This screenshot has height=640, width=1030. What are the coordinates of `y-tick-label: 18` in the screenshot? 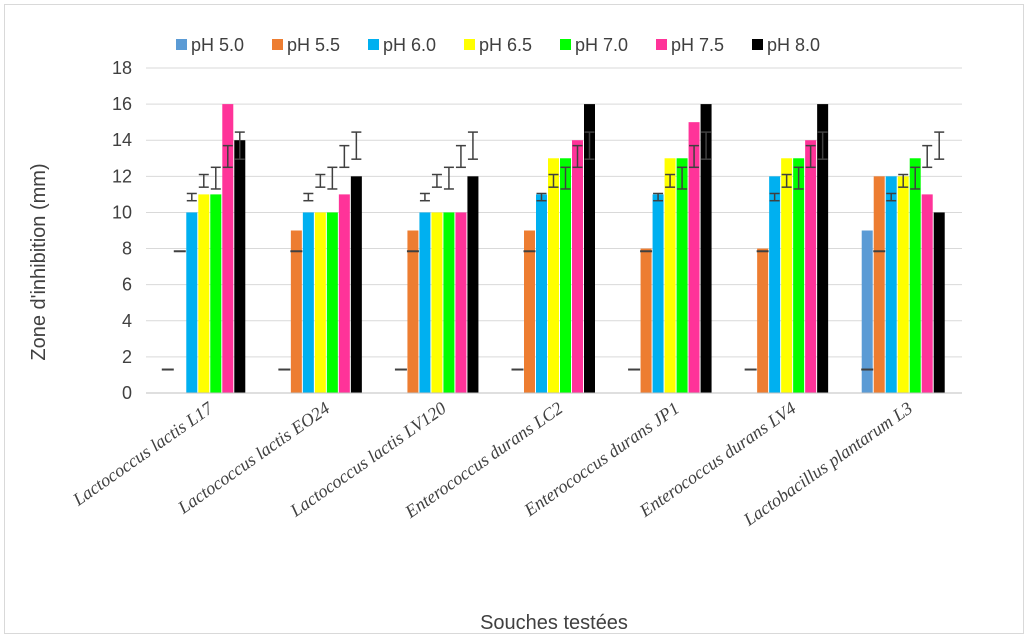 It's located at (122, 68).